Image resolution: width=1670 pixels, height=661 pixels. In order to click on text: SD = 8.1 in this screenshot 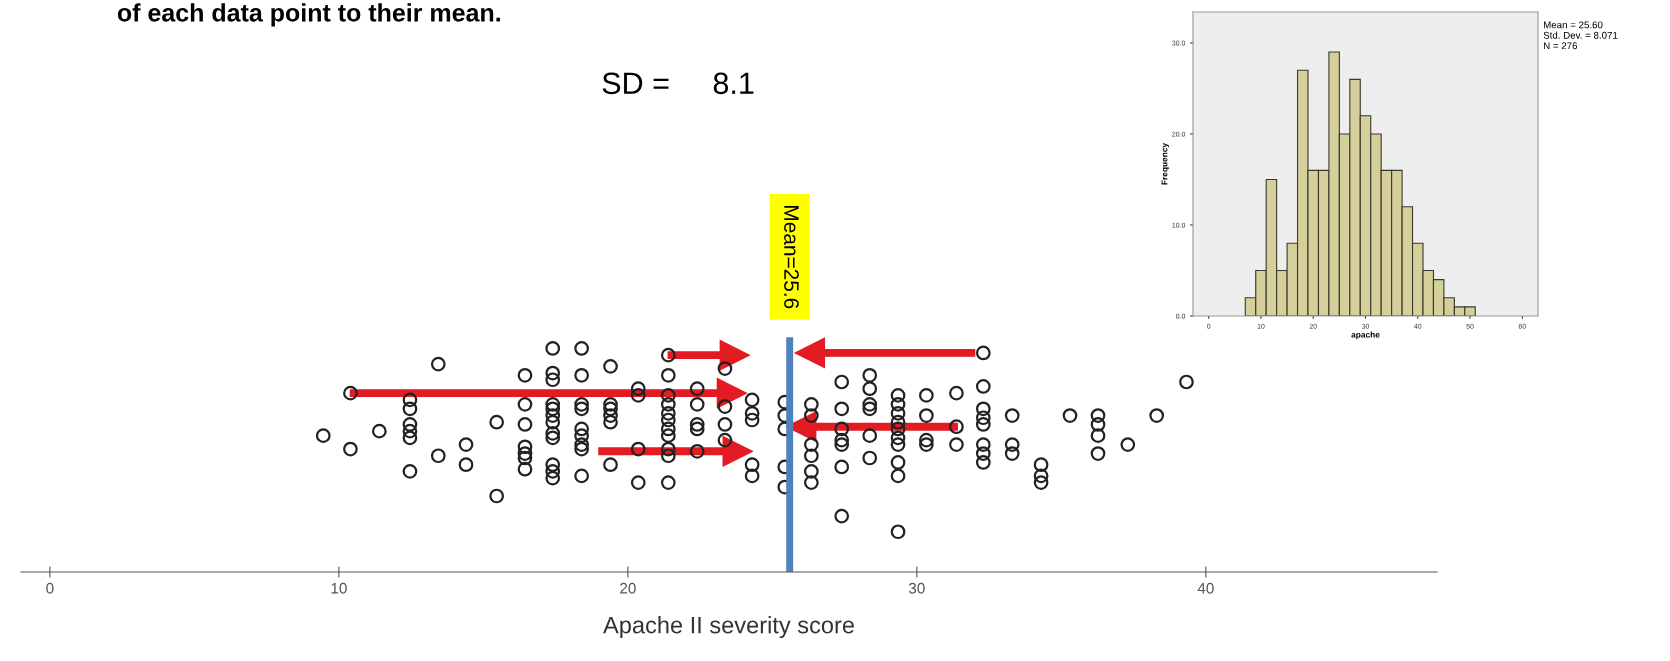, I will do `click(678, 83)`.